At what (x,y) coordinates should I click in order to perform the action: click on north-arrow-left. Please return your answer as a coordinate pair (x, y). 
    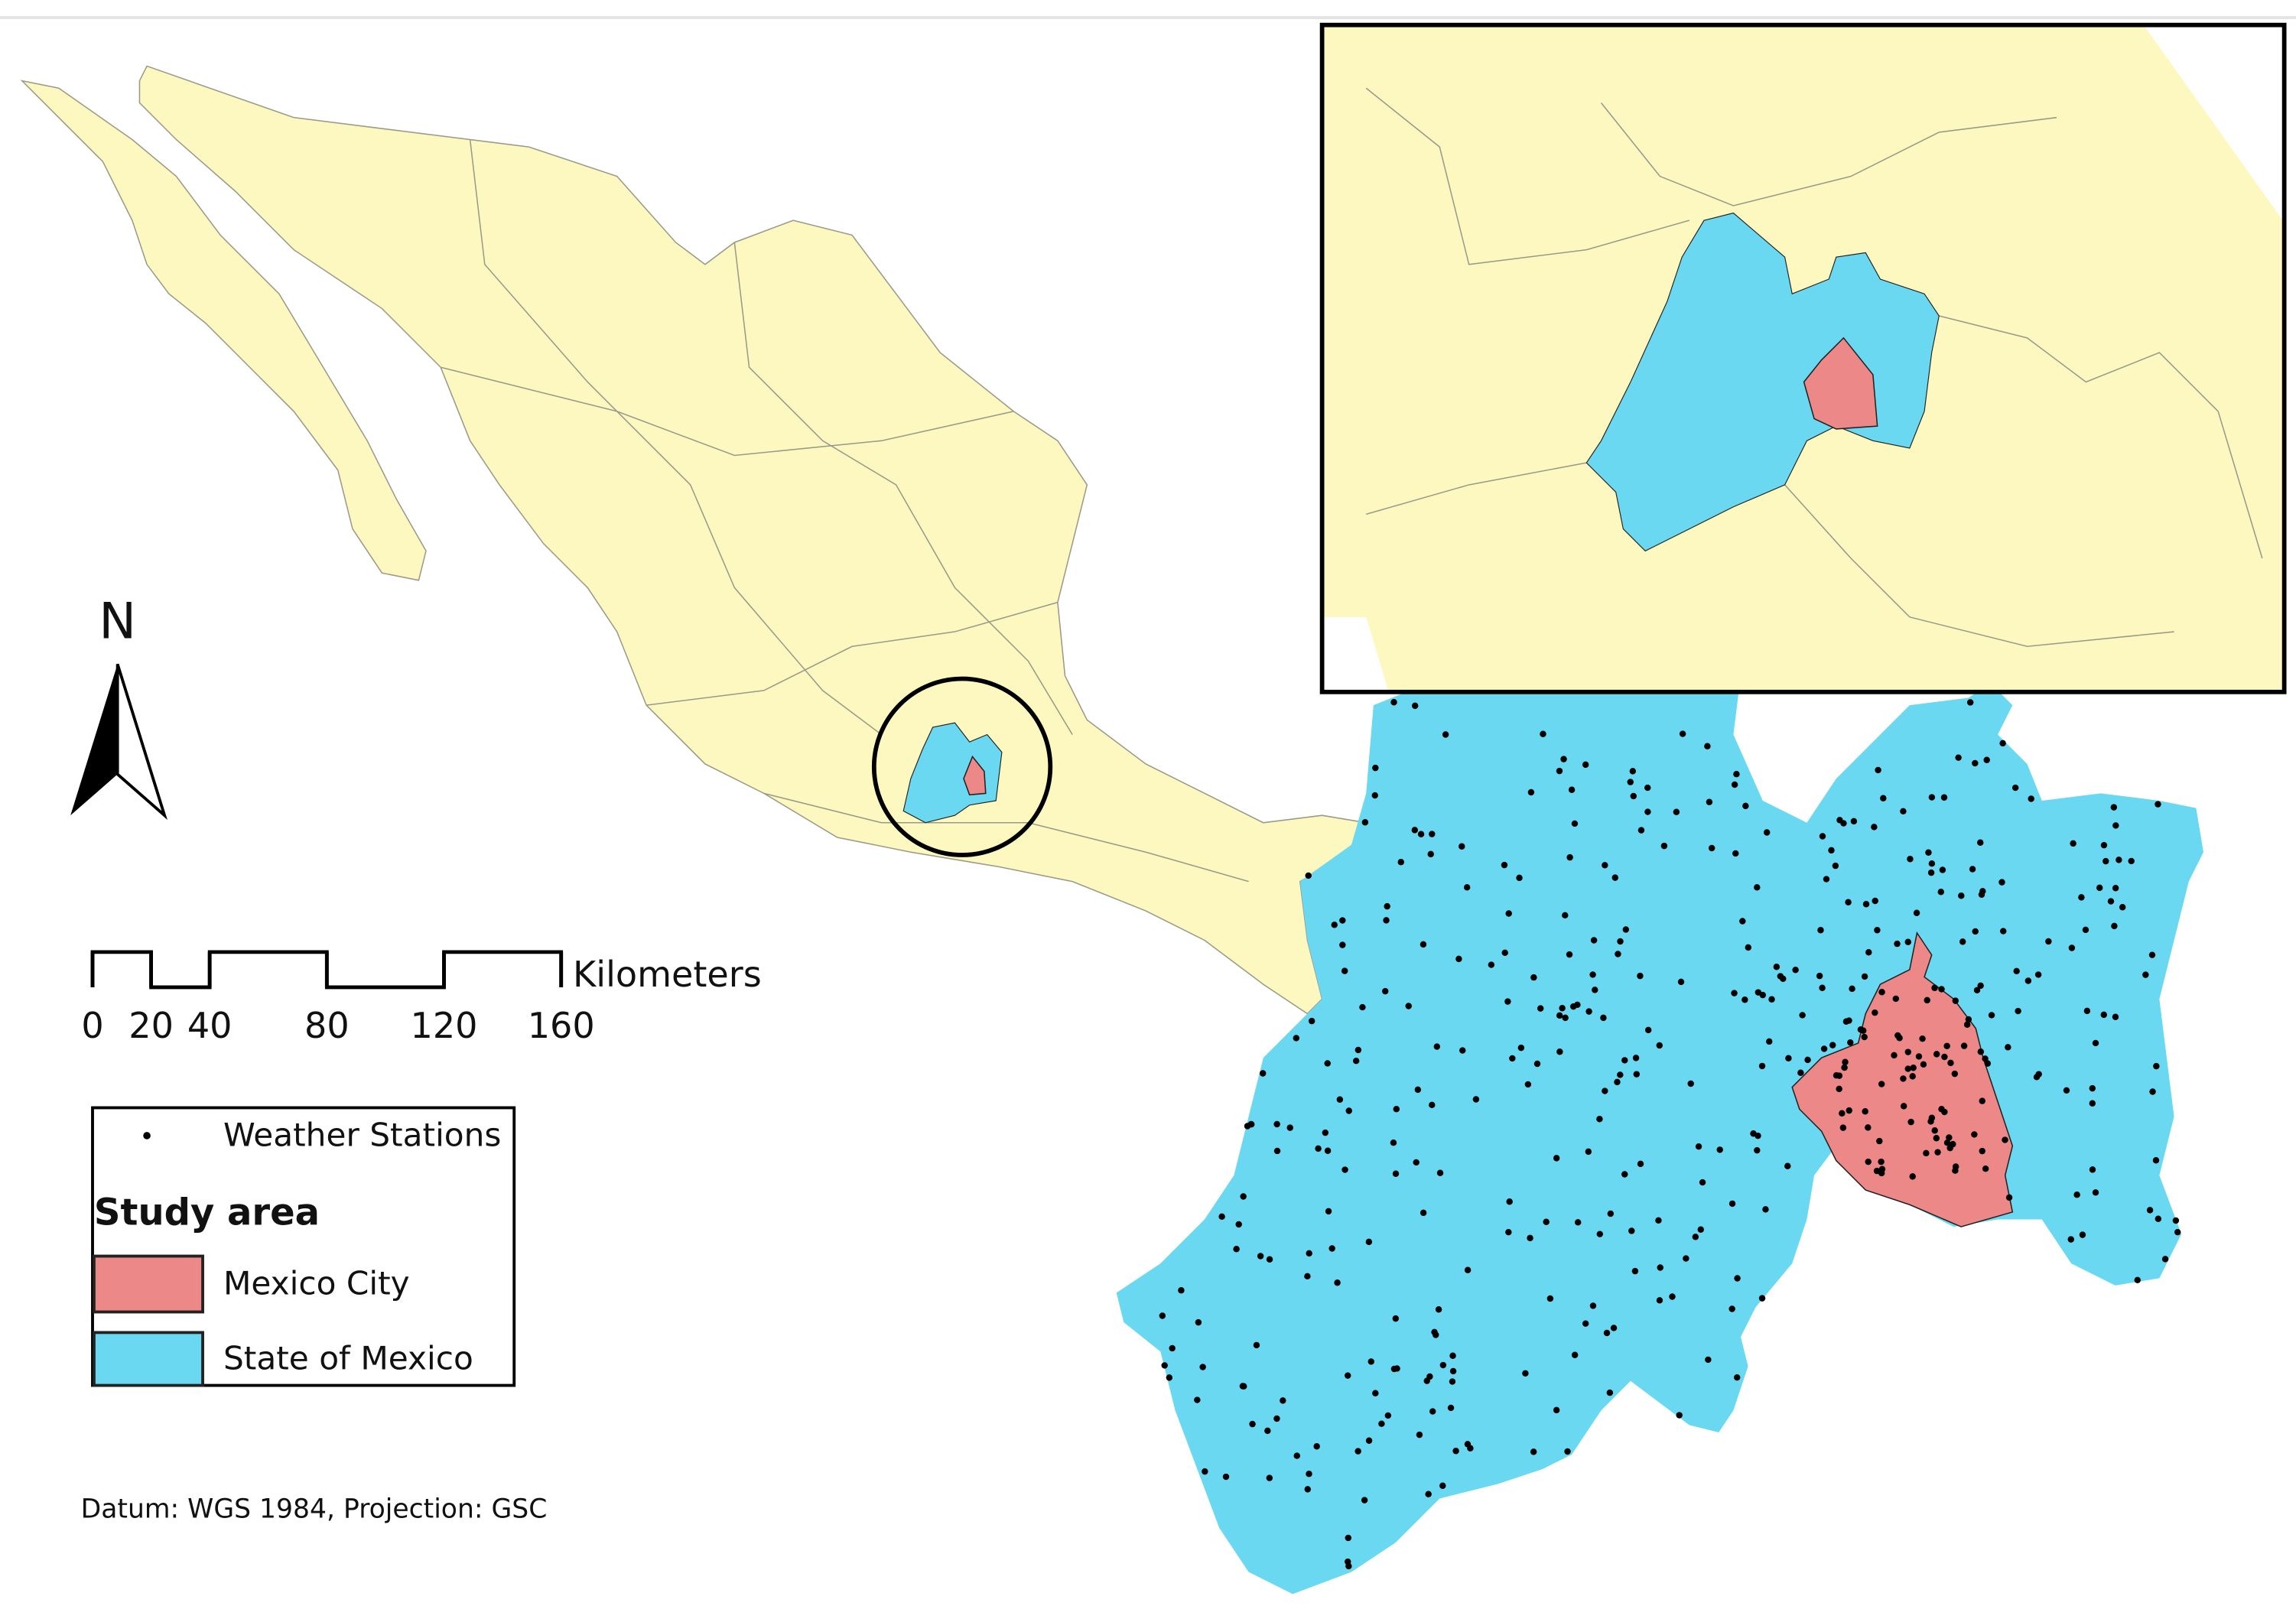
    Looking at the image, I should click on (94, 740).